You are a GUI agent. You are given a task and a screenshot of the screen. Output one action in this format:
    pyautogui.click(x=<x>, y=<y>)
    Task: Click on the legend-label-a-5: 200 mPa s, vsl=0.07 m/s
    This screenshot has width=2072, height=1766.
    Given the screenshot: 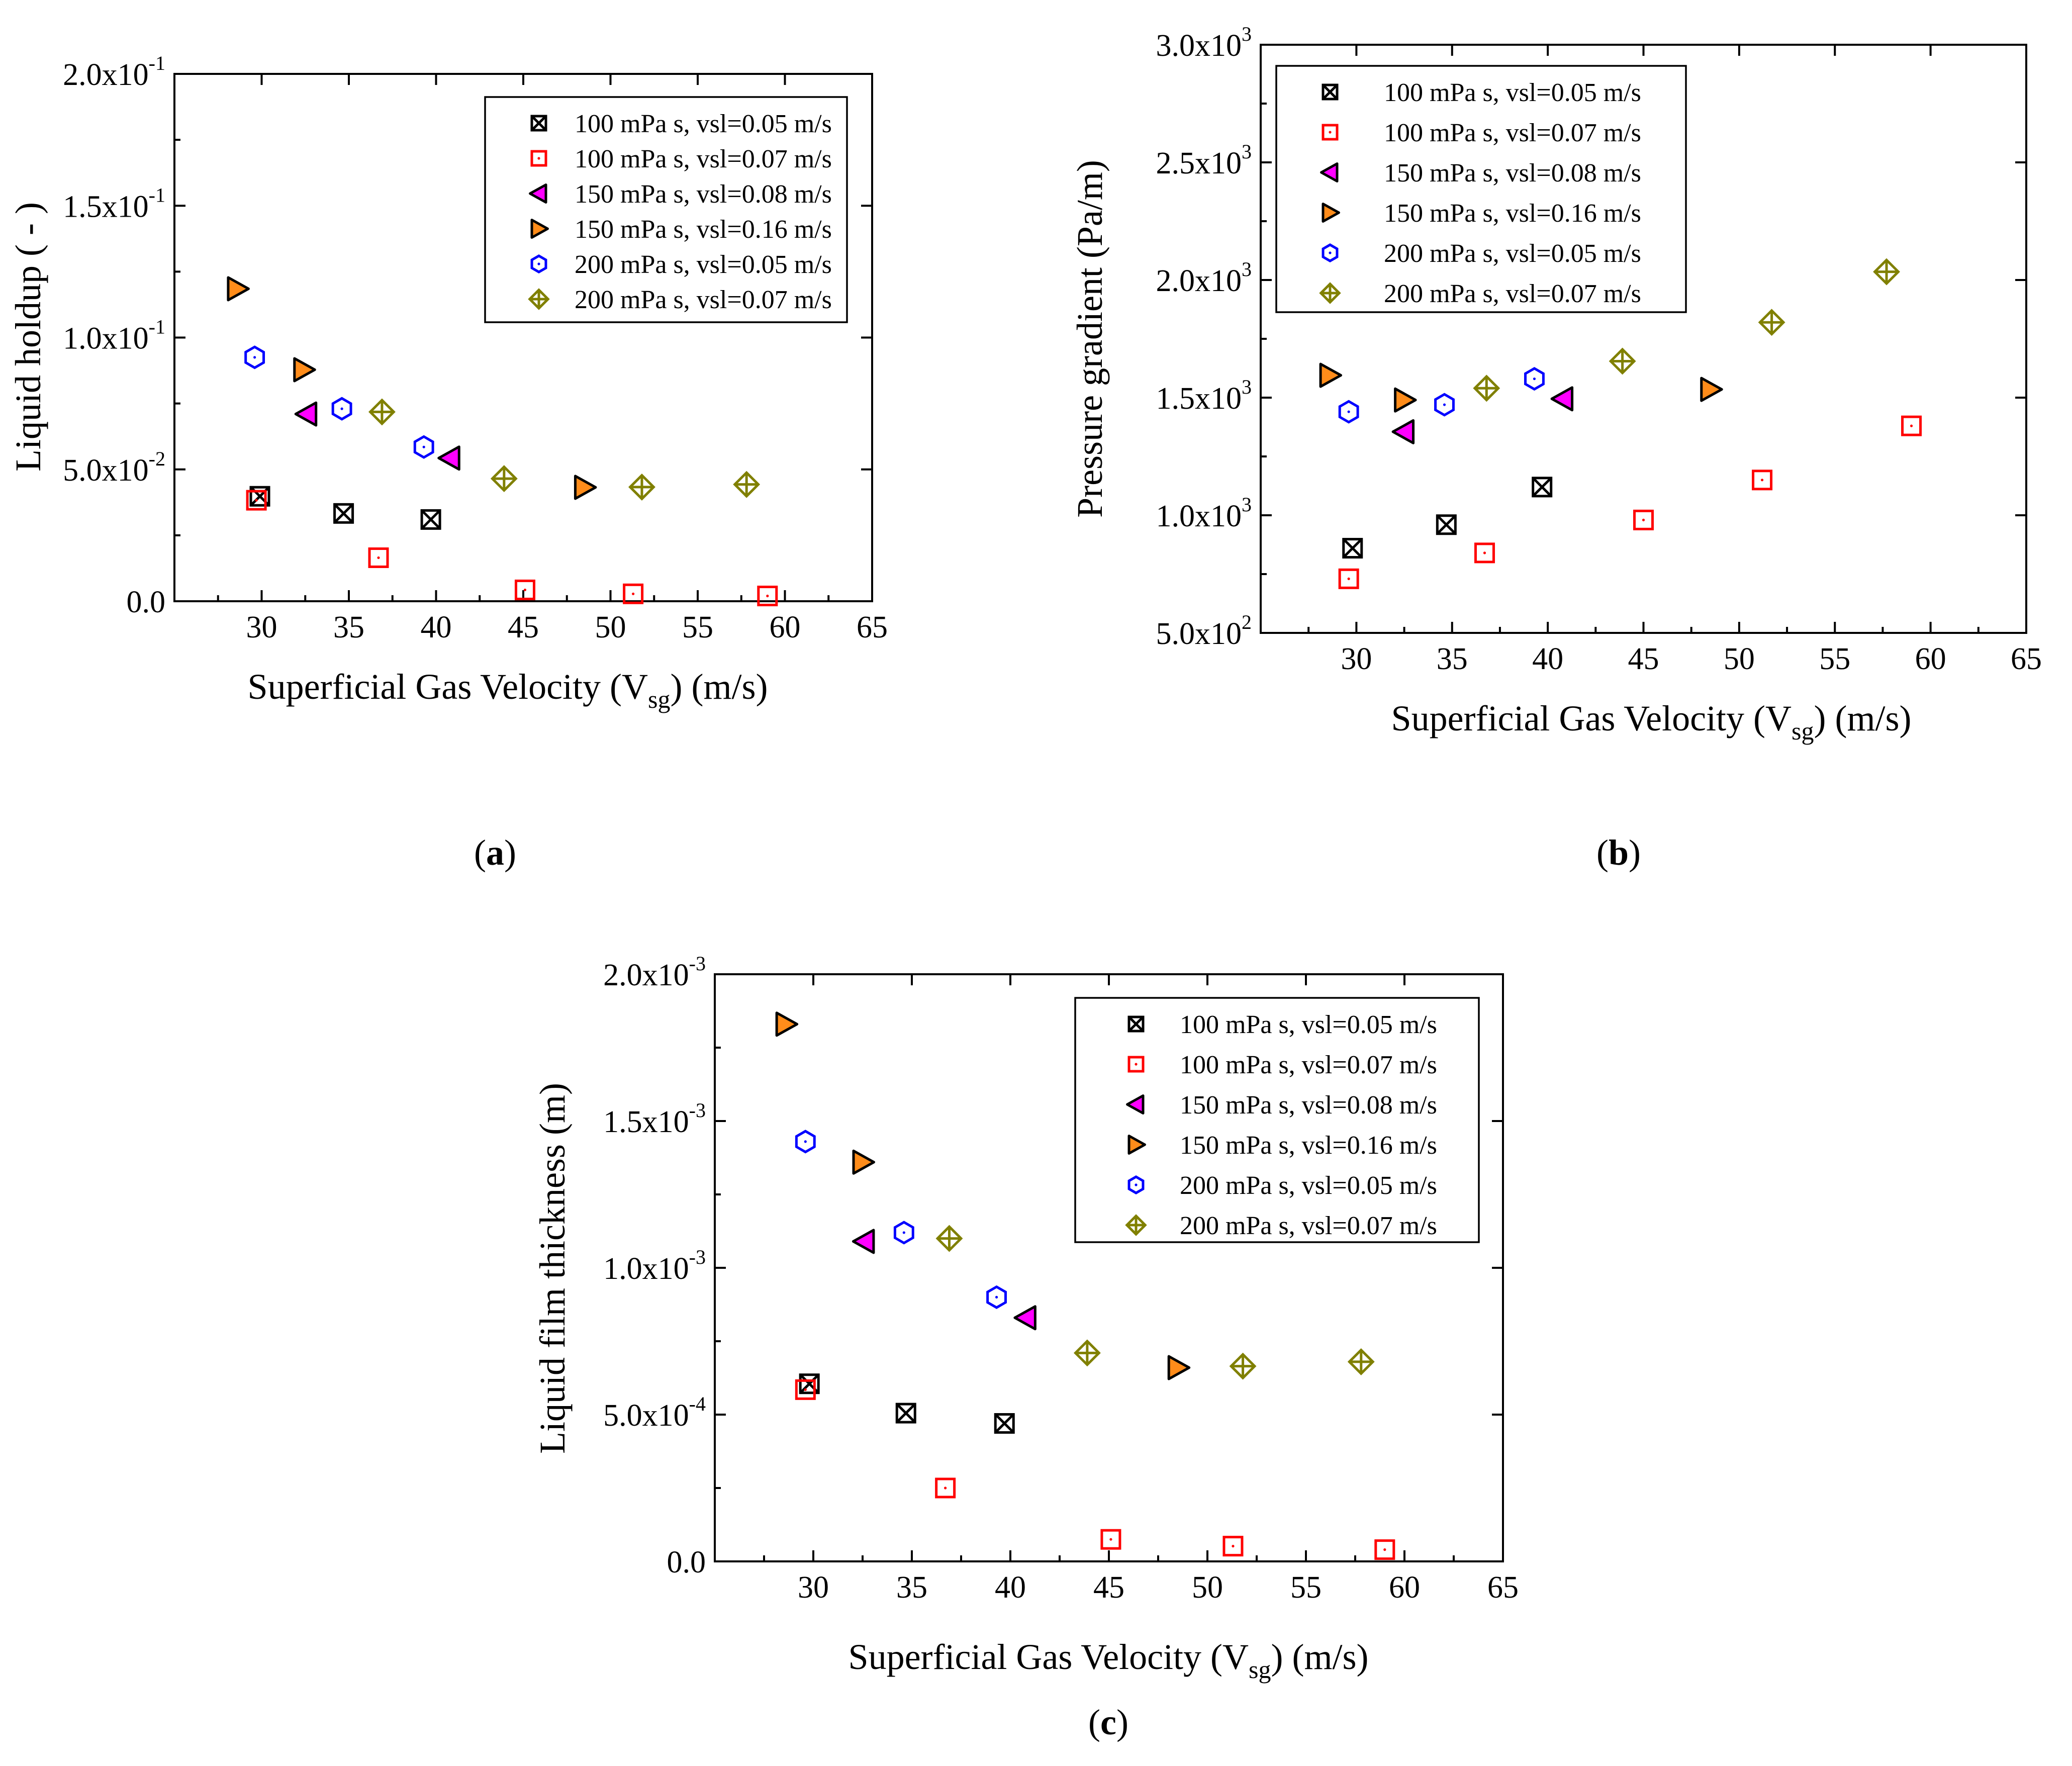 What is the action you would take?
    pyautogui.click(x=704, y=300)
    